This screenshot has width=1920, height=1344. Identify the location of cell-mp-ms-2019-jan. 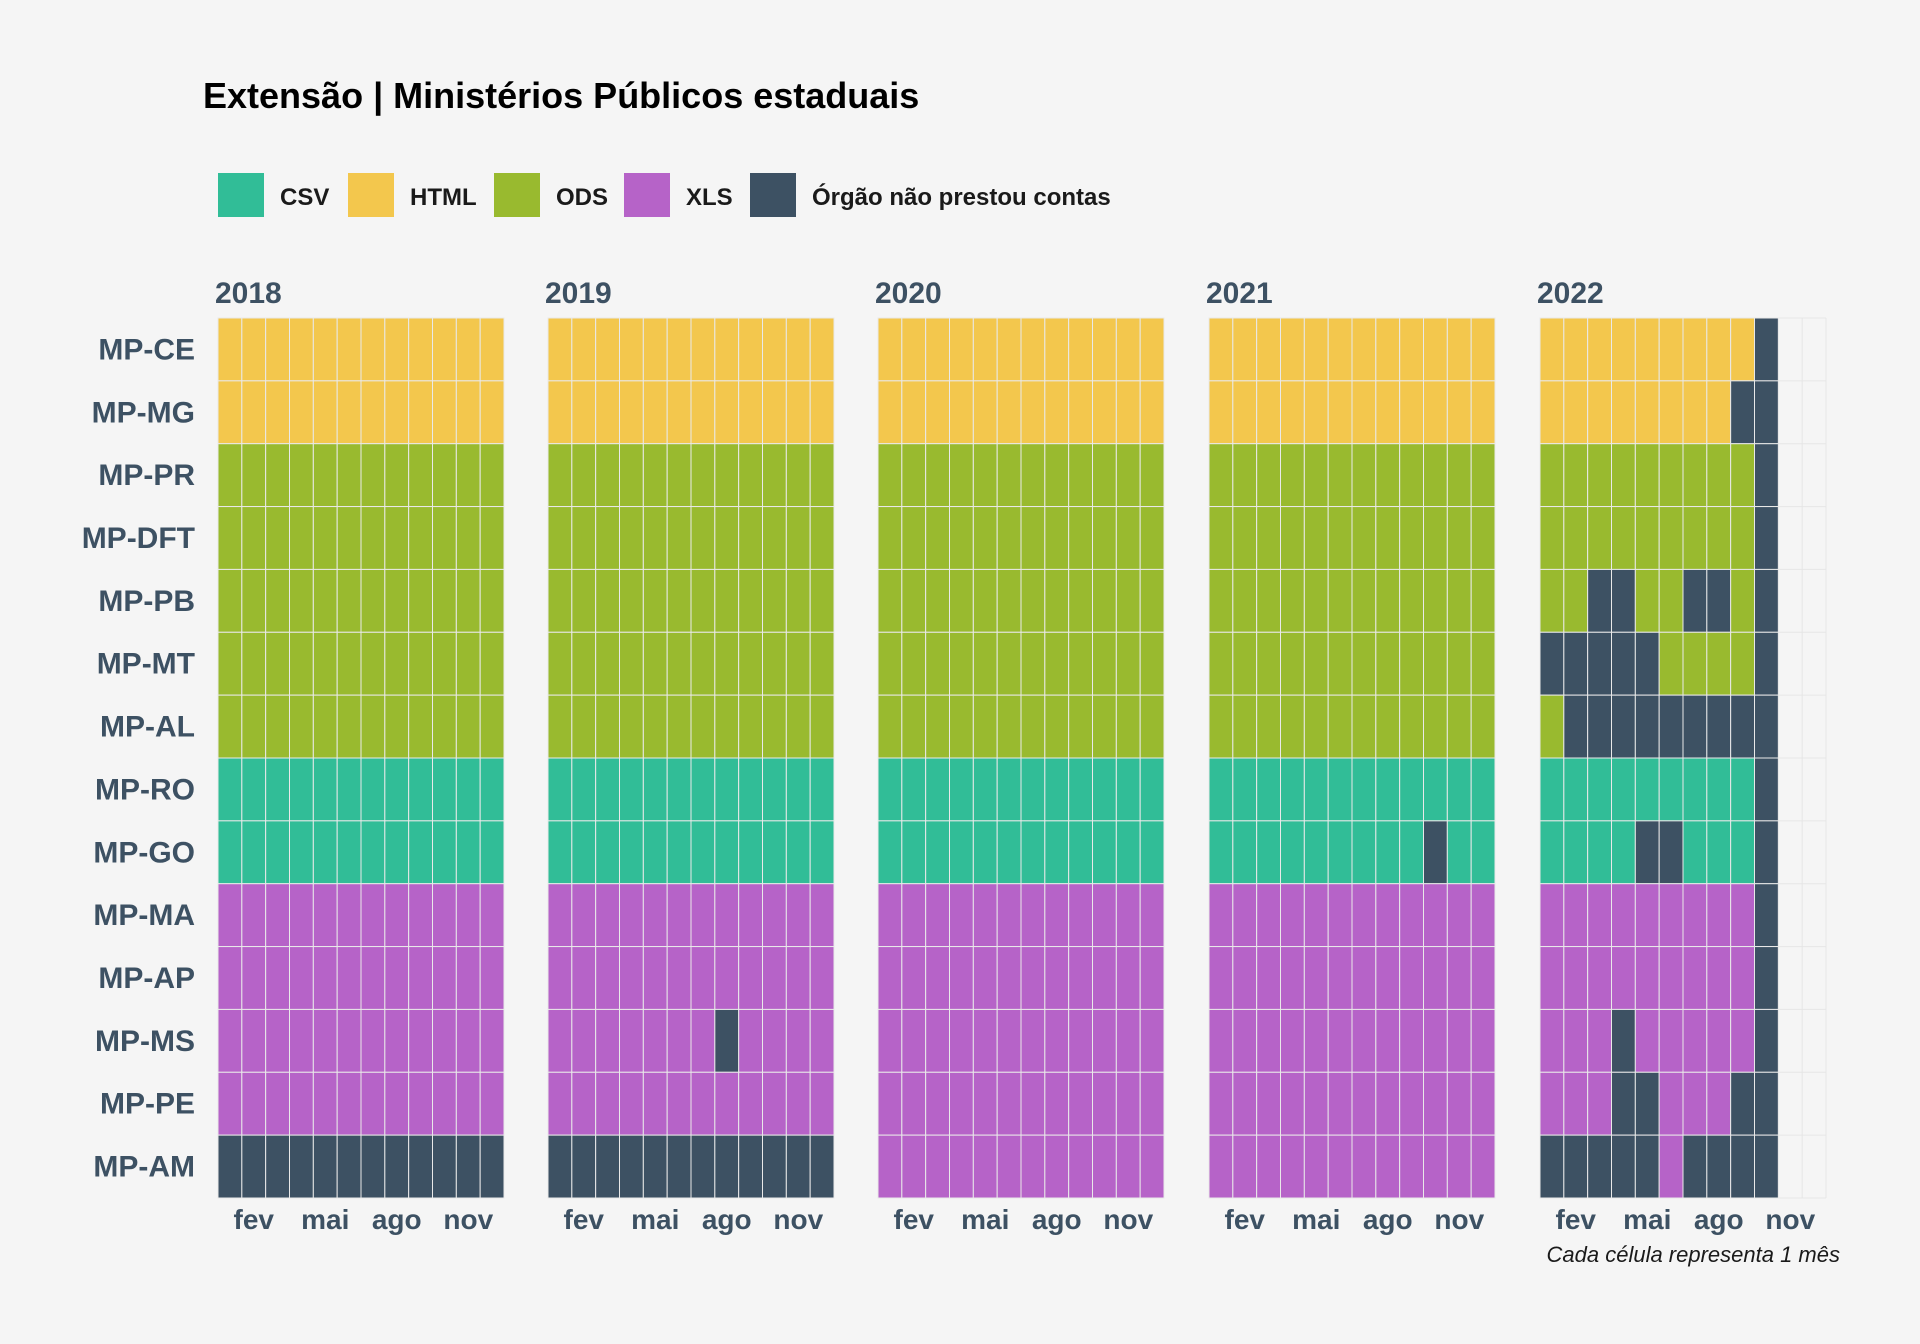
(560, 1040).